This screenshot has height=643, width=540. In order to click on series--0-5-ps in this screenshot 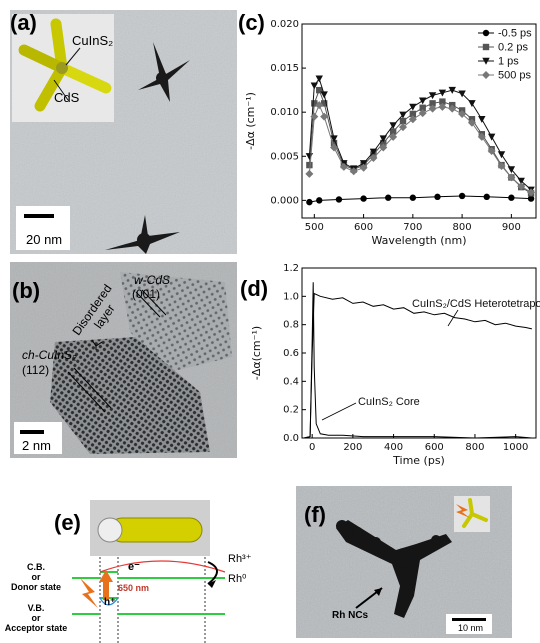, I will do `click(420, 199)`.